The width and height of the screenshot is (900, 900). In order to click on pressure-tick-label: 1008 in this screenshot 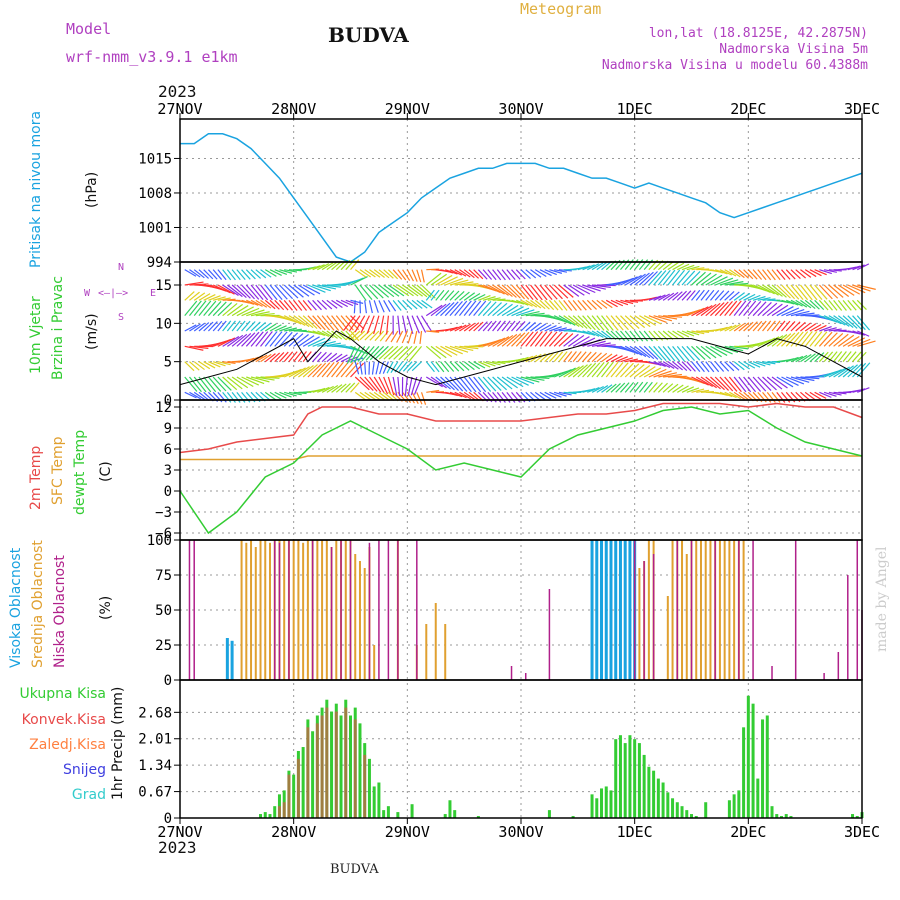, I will do `click(155, 194)`.